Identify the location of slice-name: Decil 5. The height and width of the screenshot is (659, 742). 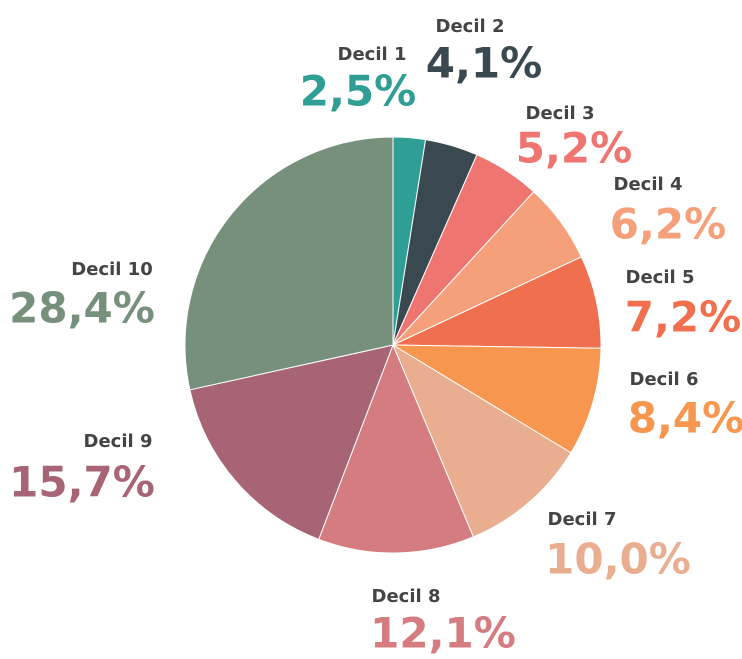
(660, 277).